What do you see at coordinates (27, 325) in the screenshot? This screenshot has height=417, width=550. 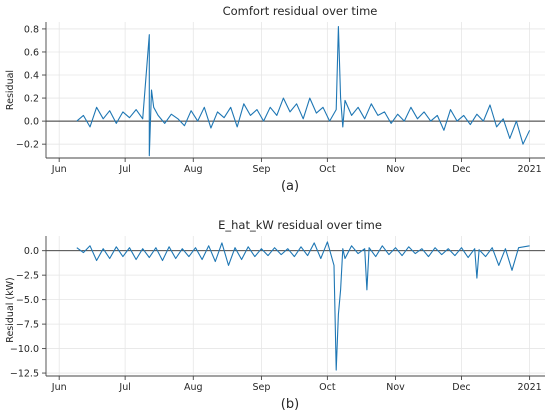 I see `y-tick-label-b: −7.5` at bounding box center [27, 325].